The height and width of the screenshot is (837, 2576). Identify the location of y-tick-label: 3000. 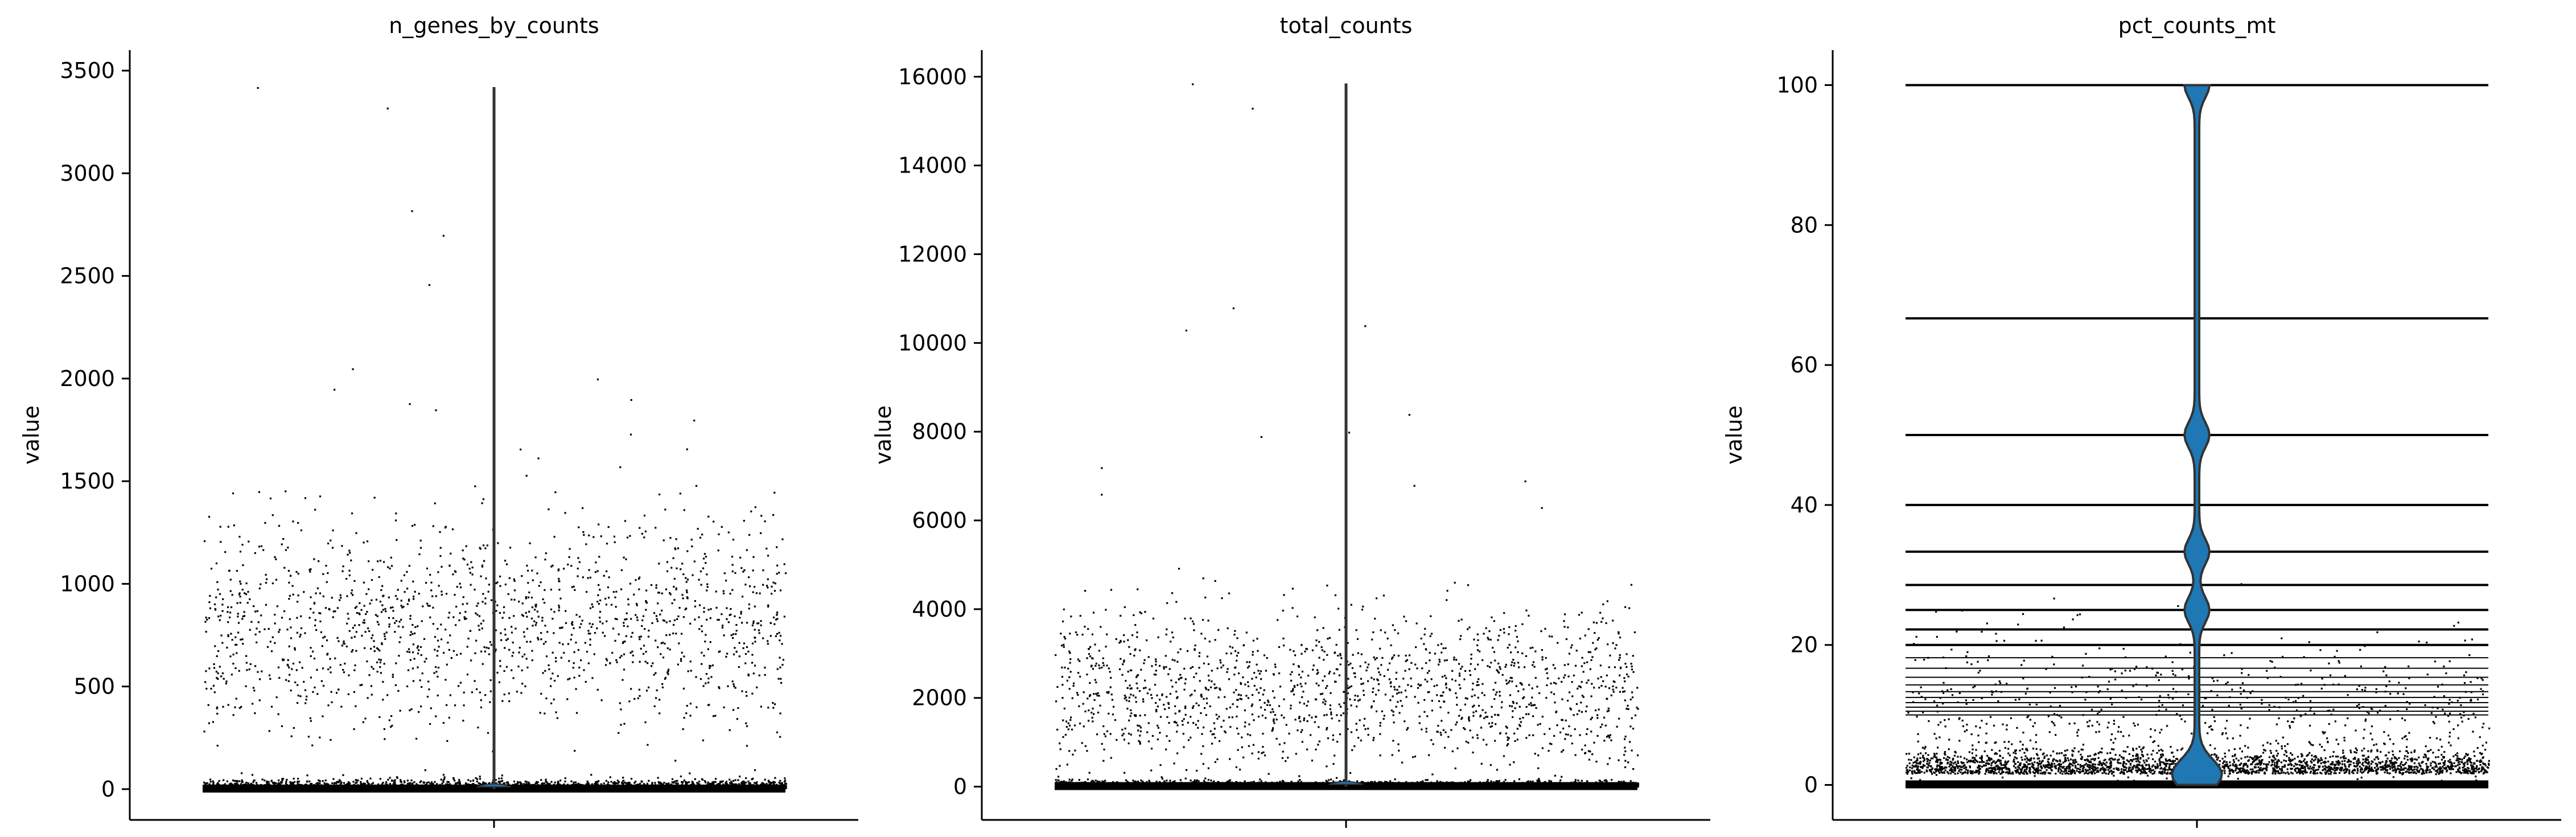
(88, 173).